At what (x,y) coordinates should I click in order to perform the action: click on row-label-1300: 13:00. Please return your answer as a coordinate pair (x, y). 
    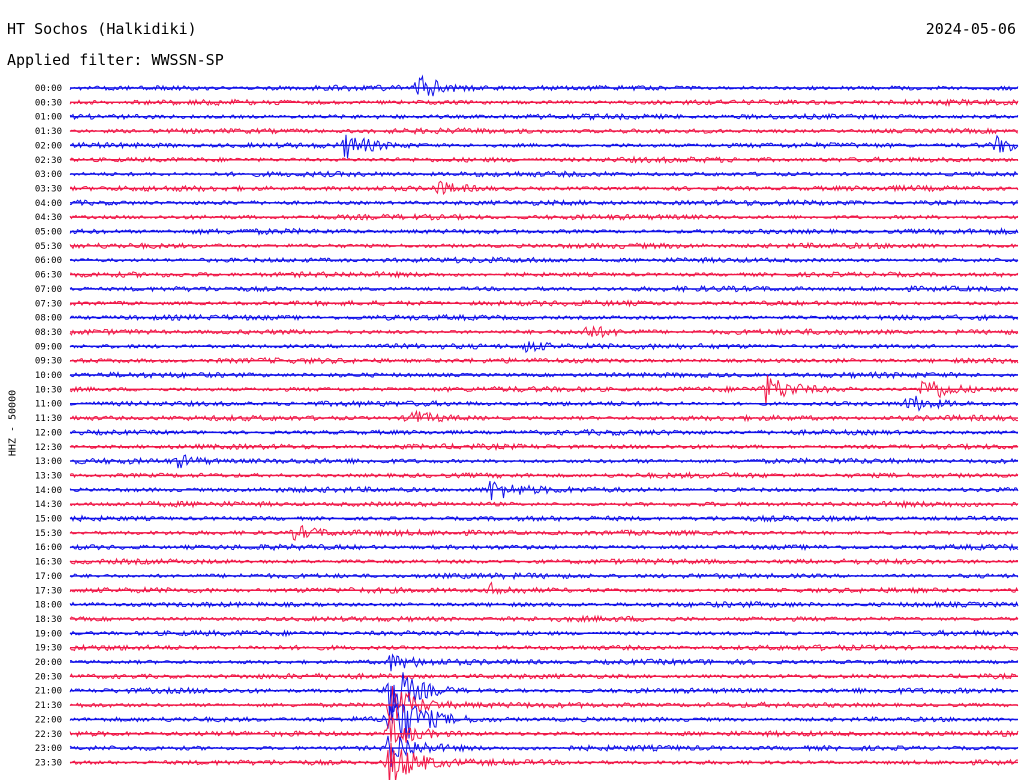
    Looking at the image, I should click on (48, 462).